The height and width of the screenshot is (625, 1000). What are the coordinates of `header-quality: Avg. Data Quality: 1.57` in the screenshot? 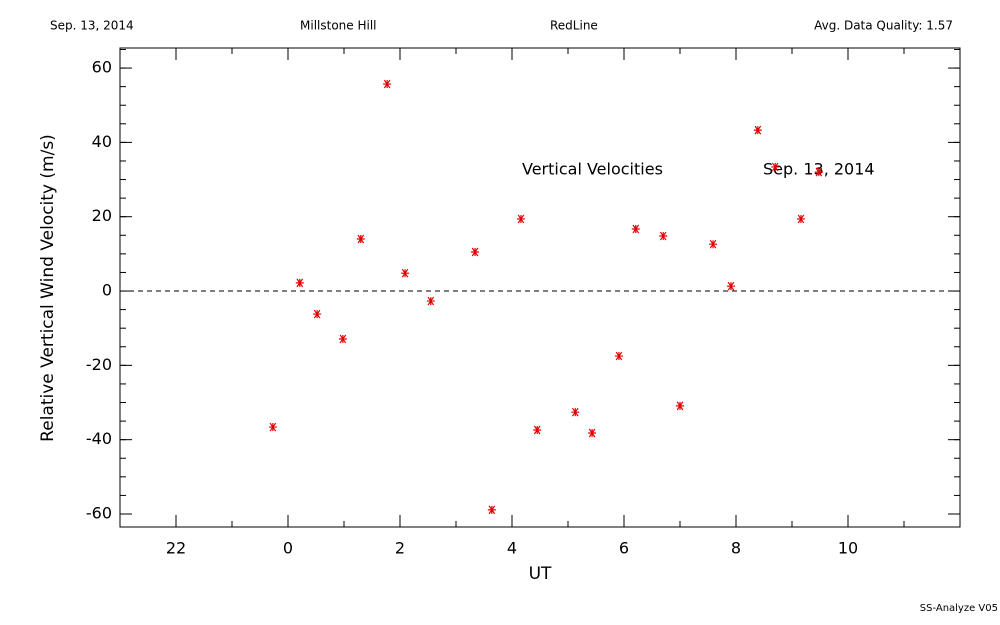 It's located at (883, 26).